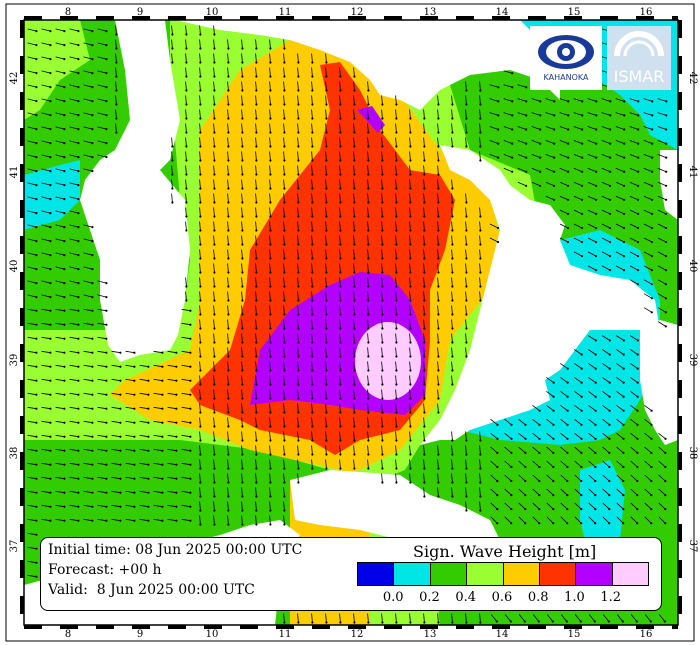 This screenshot has width=700, height=645. What do you see at coordinates (538, 597) in the screenshot?
I see `legend-tick-label: 0.8` at bounding box center [538, 597].